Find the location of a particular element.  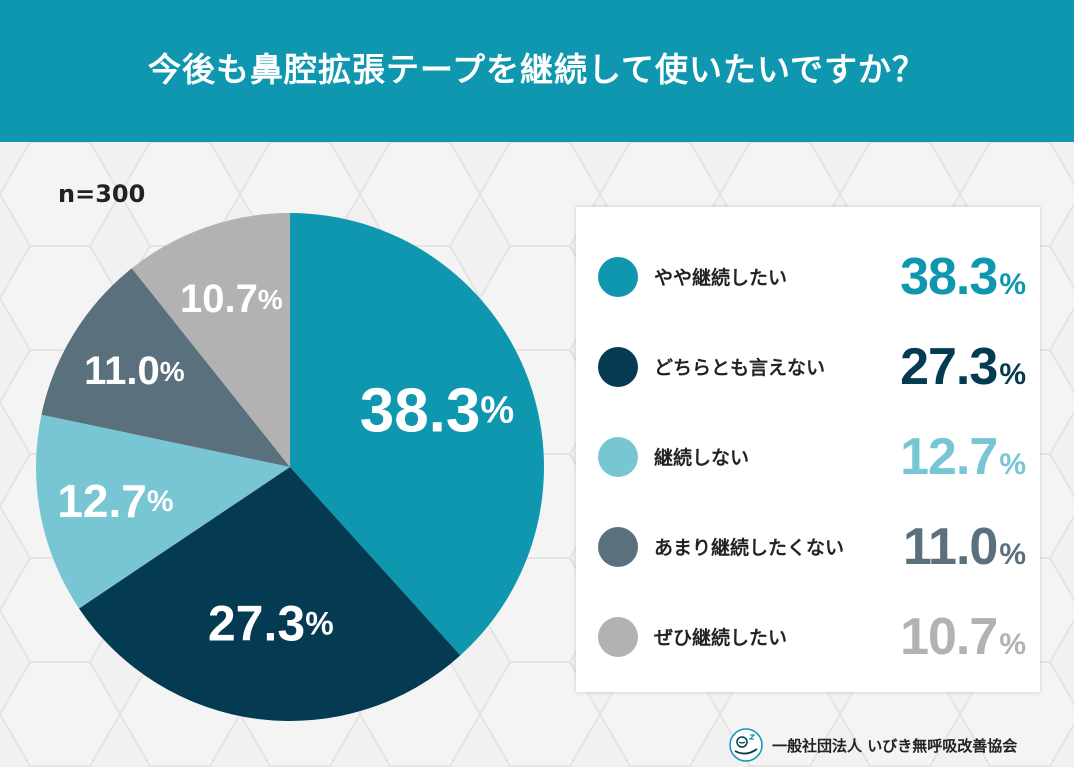

organization-name: 一般社団法人 いびき無呼吸改善協会 is located at coordinates (895, 745).